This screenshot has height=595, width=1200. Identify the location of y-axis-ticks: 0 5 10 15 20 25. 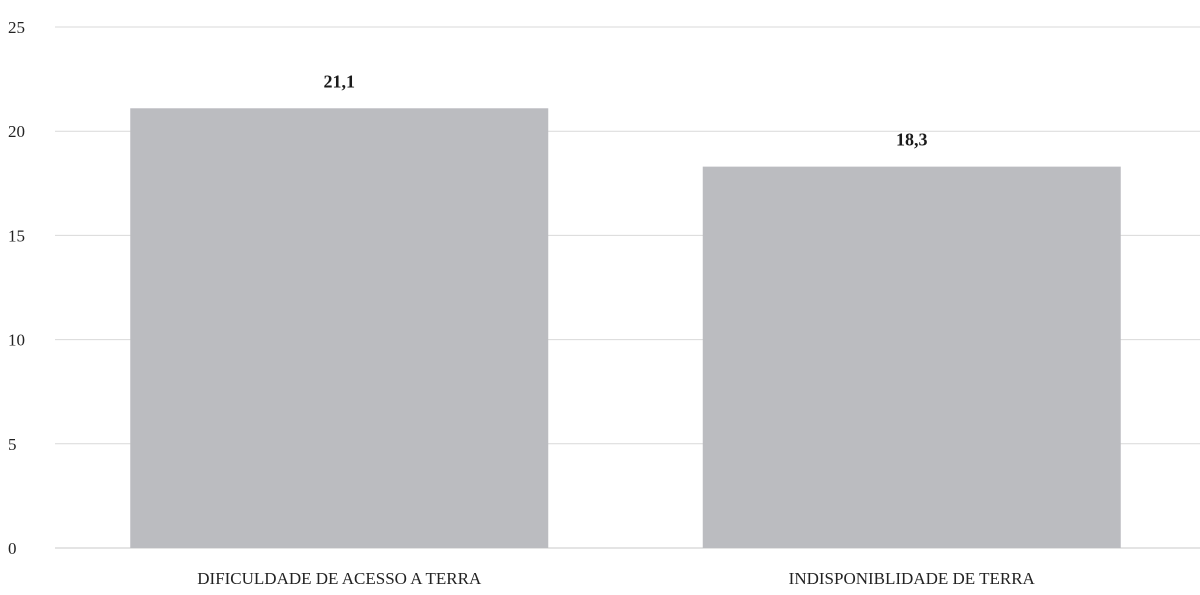
(16, 288).